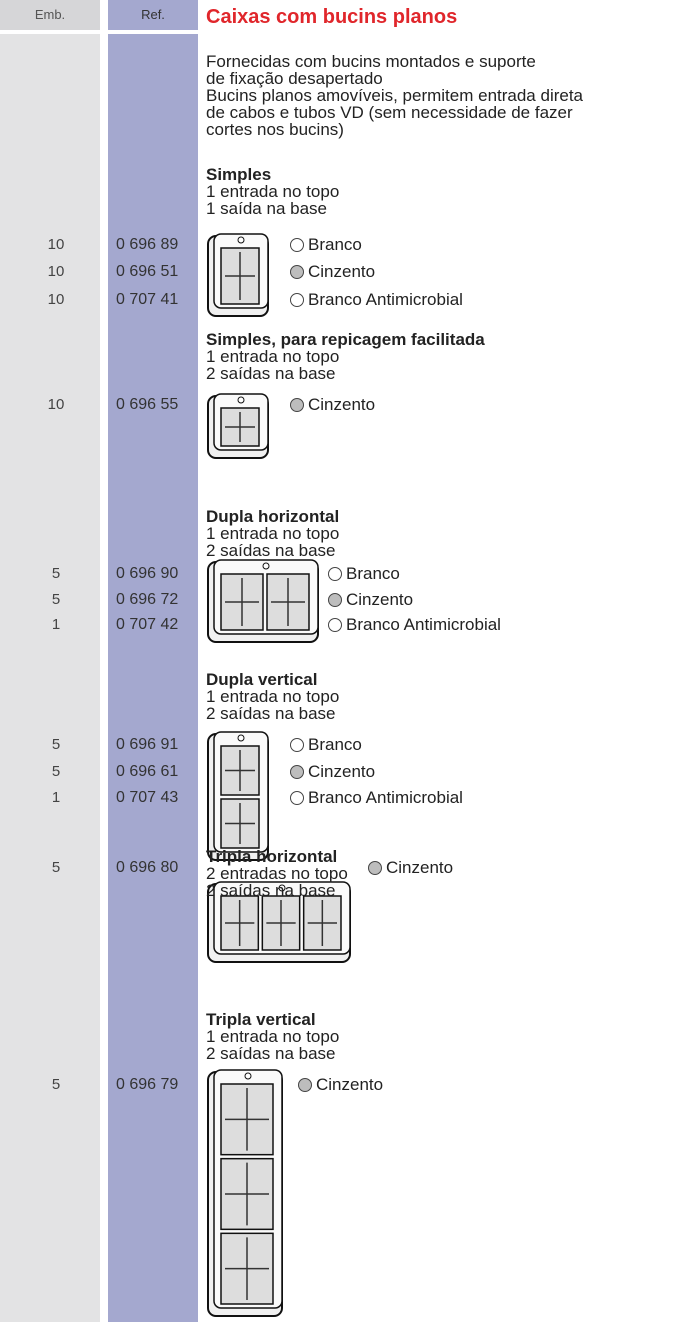 This screenshot has width=697, height=1322. I want to click on ref-value: 0 696 89, so click(147, 244).